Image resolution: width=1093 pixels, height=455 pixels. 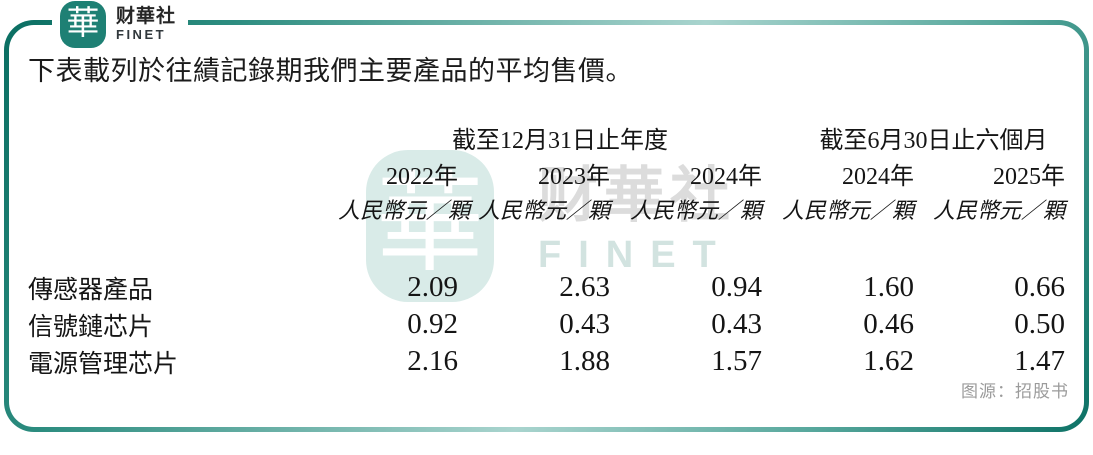 I want to click on cell-value: 0.50, so click(x=1040, y=324).